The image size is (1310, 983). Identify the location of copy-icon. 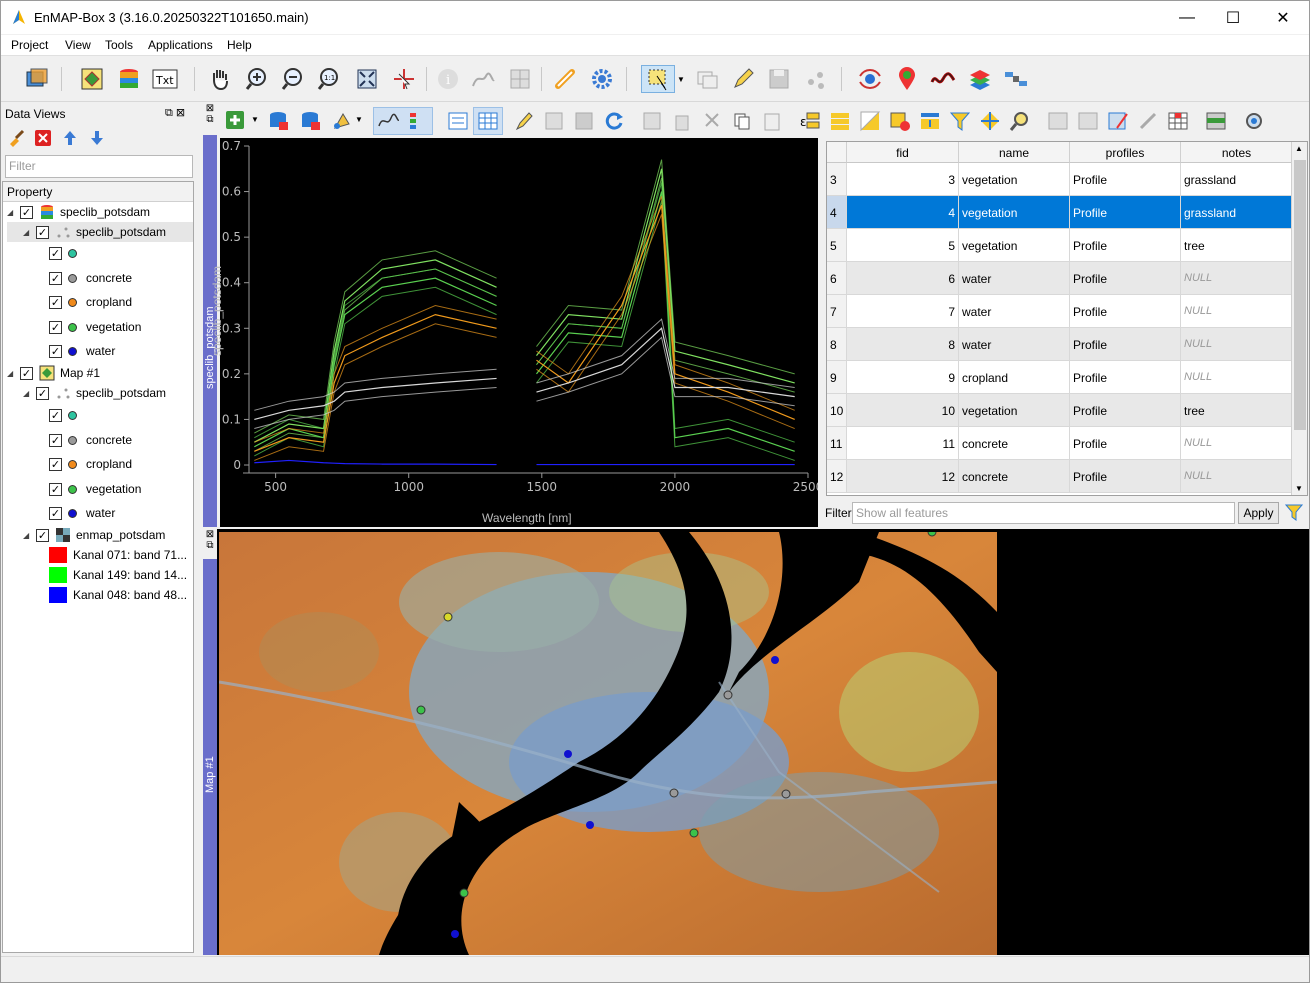
(742, 121).